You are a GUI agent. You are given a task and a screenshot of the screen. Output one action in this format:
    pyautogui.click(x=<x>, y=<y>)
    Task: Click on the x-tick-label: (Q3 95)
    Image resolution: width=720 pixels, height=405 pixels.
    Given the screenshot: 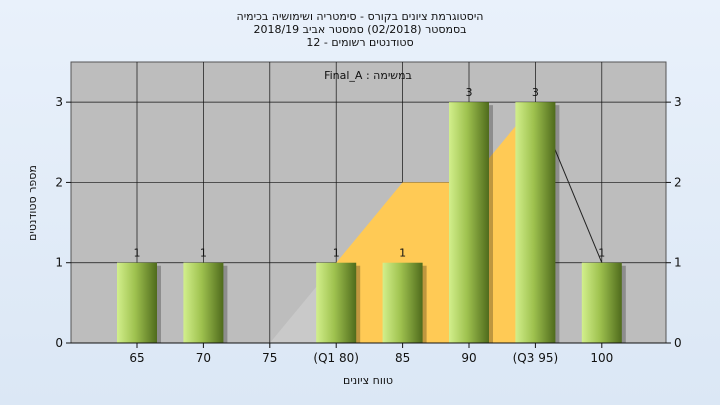 What is the action you would take?
    pyautogui.click(x=536, y=358)
    